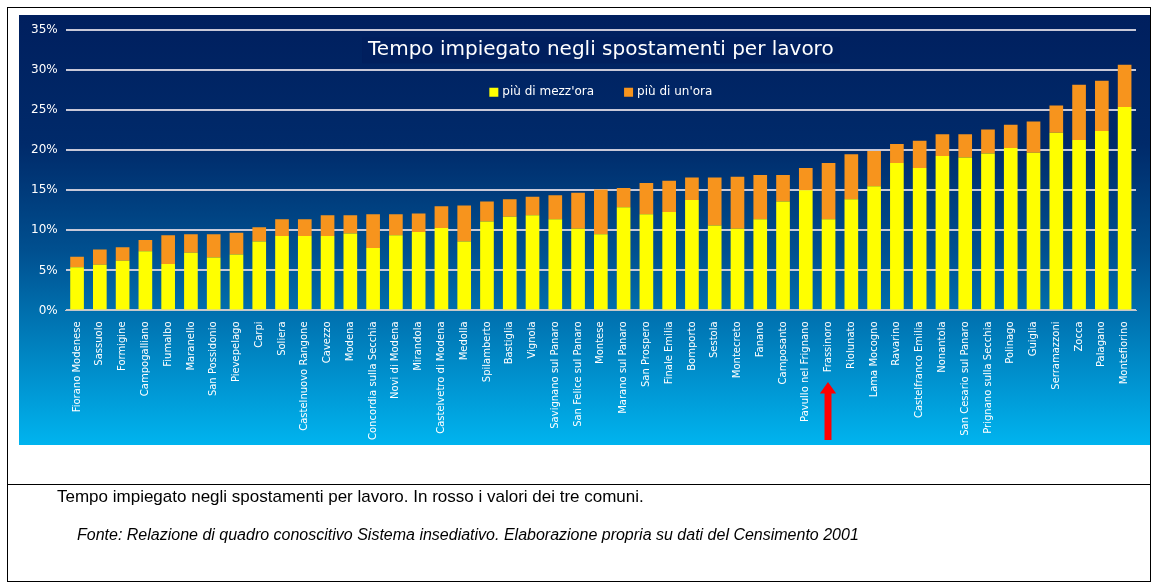 This screenshot has height=584, width=1158. Describe the element at coordinates (805, 371) in the screenshot. I see `x-tick-label: Pavullo nel Frignano` at that location.